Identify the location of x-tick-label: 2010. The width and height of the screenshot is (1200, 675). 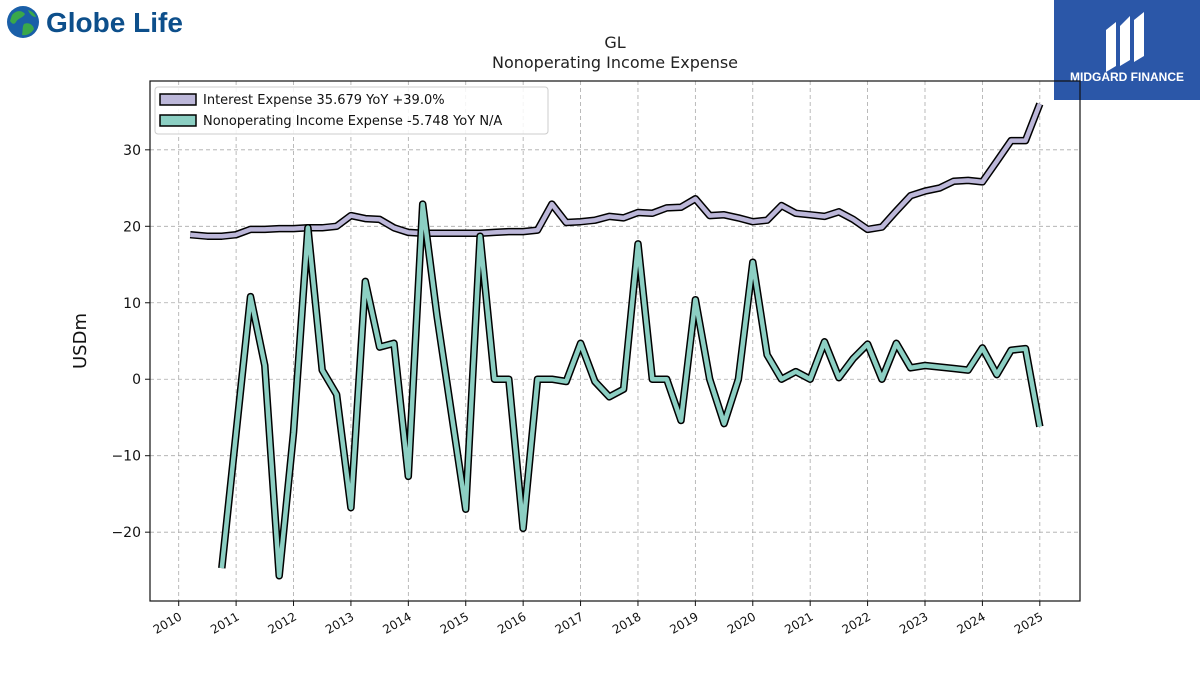
(167, 622).